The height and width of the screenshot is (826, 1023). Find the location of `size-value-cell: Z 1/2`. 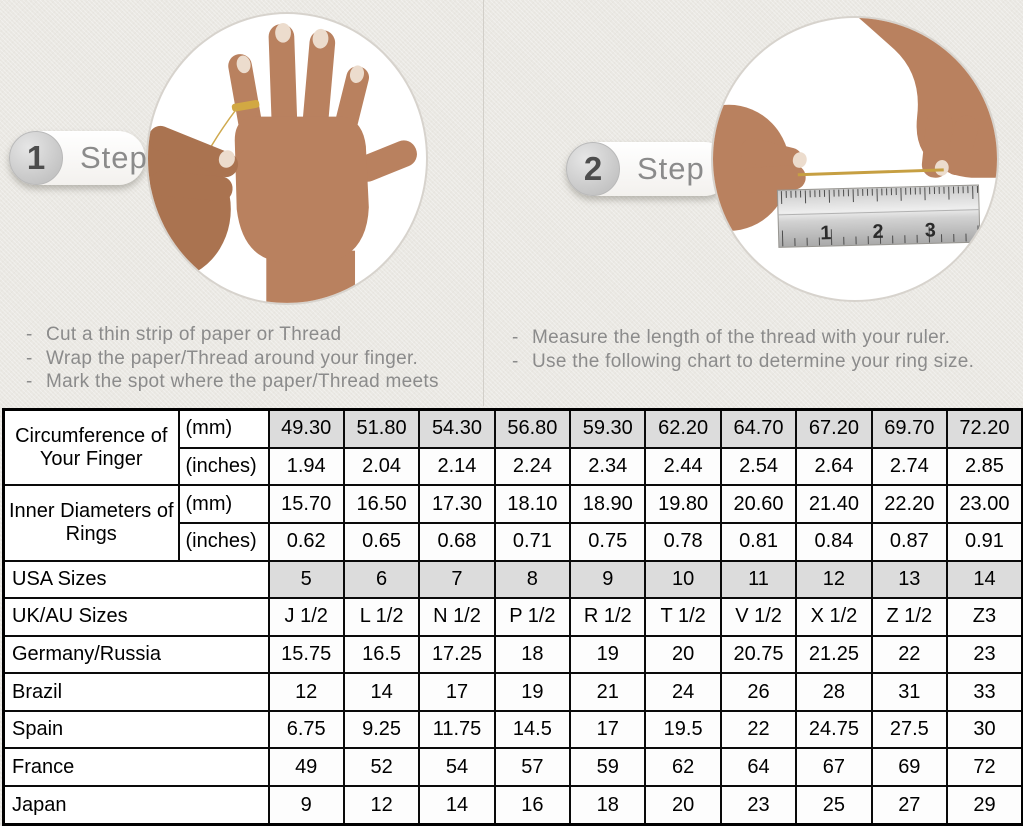

size-value-cell: Z 1/2 is located at coordinates (909, 617).